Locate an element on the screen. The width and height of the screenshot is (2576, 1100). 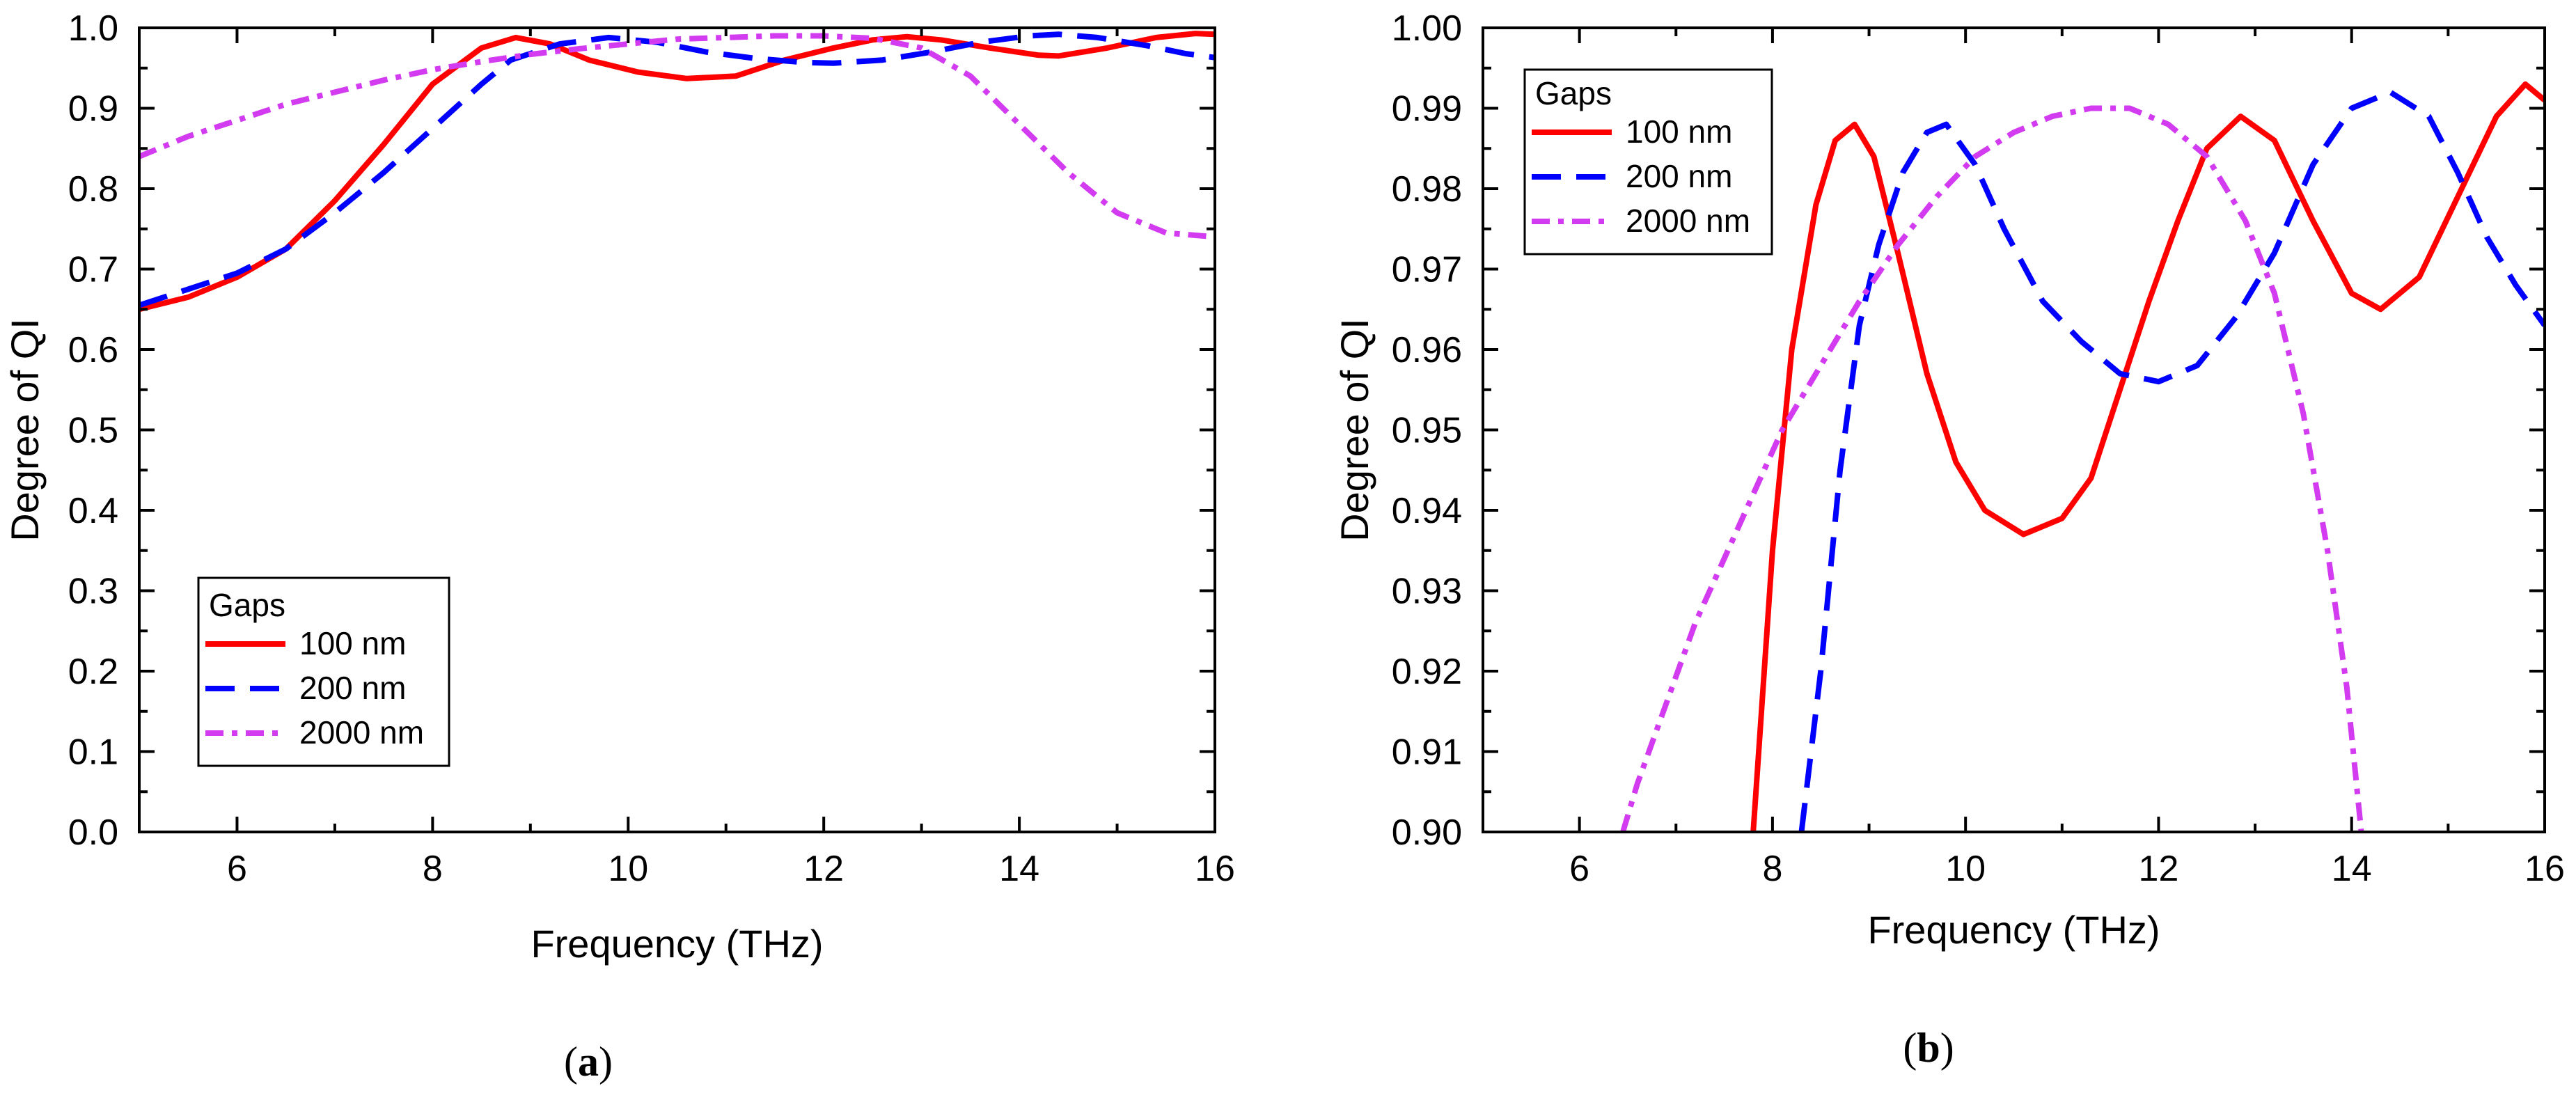
y-tick-label: 0.9 is located at coordinates (93, 109).